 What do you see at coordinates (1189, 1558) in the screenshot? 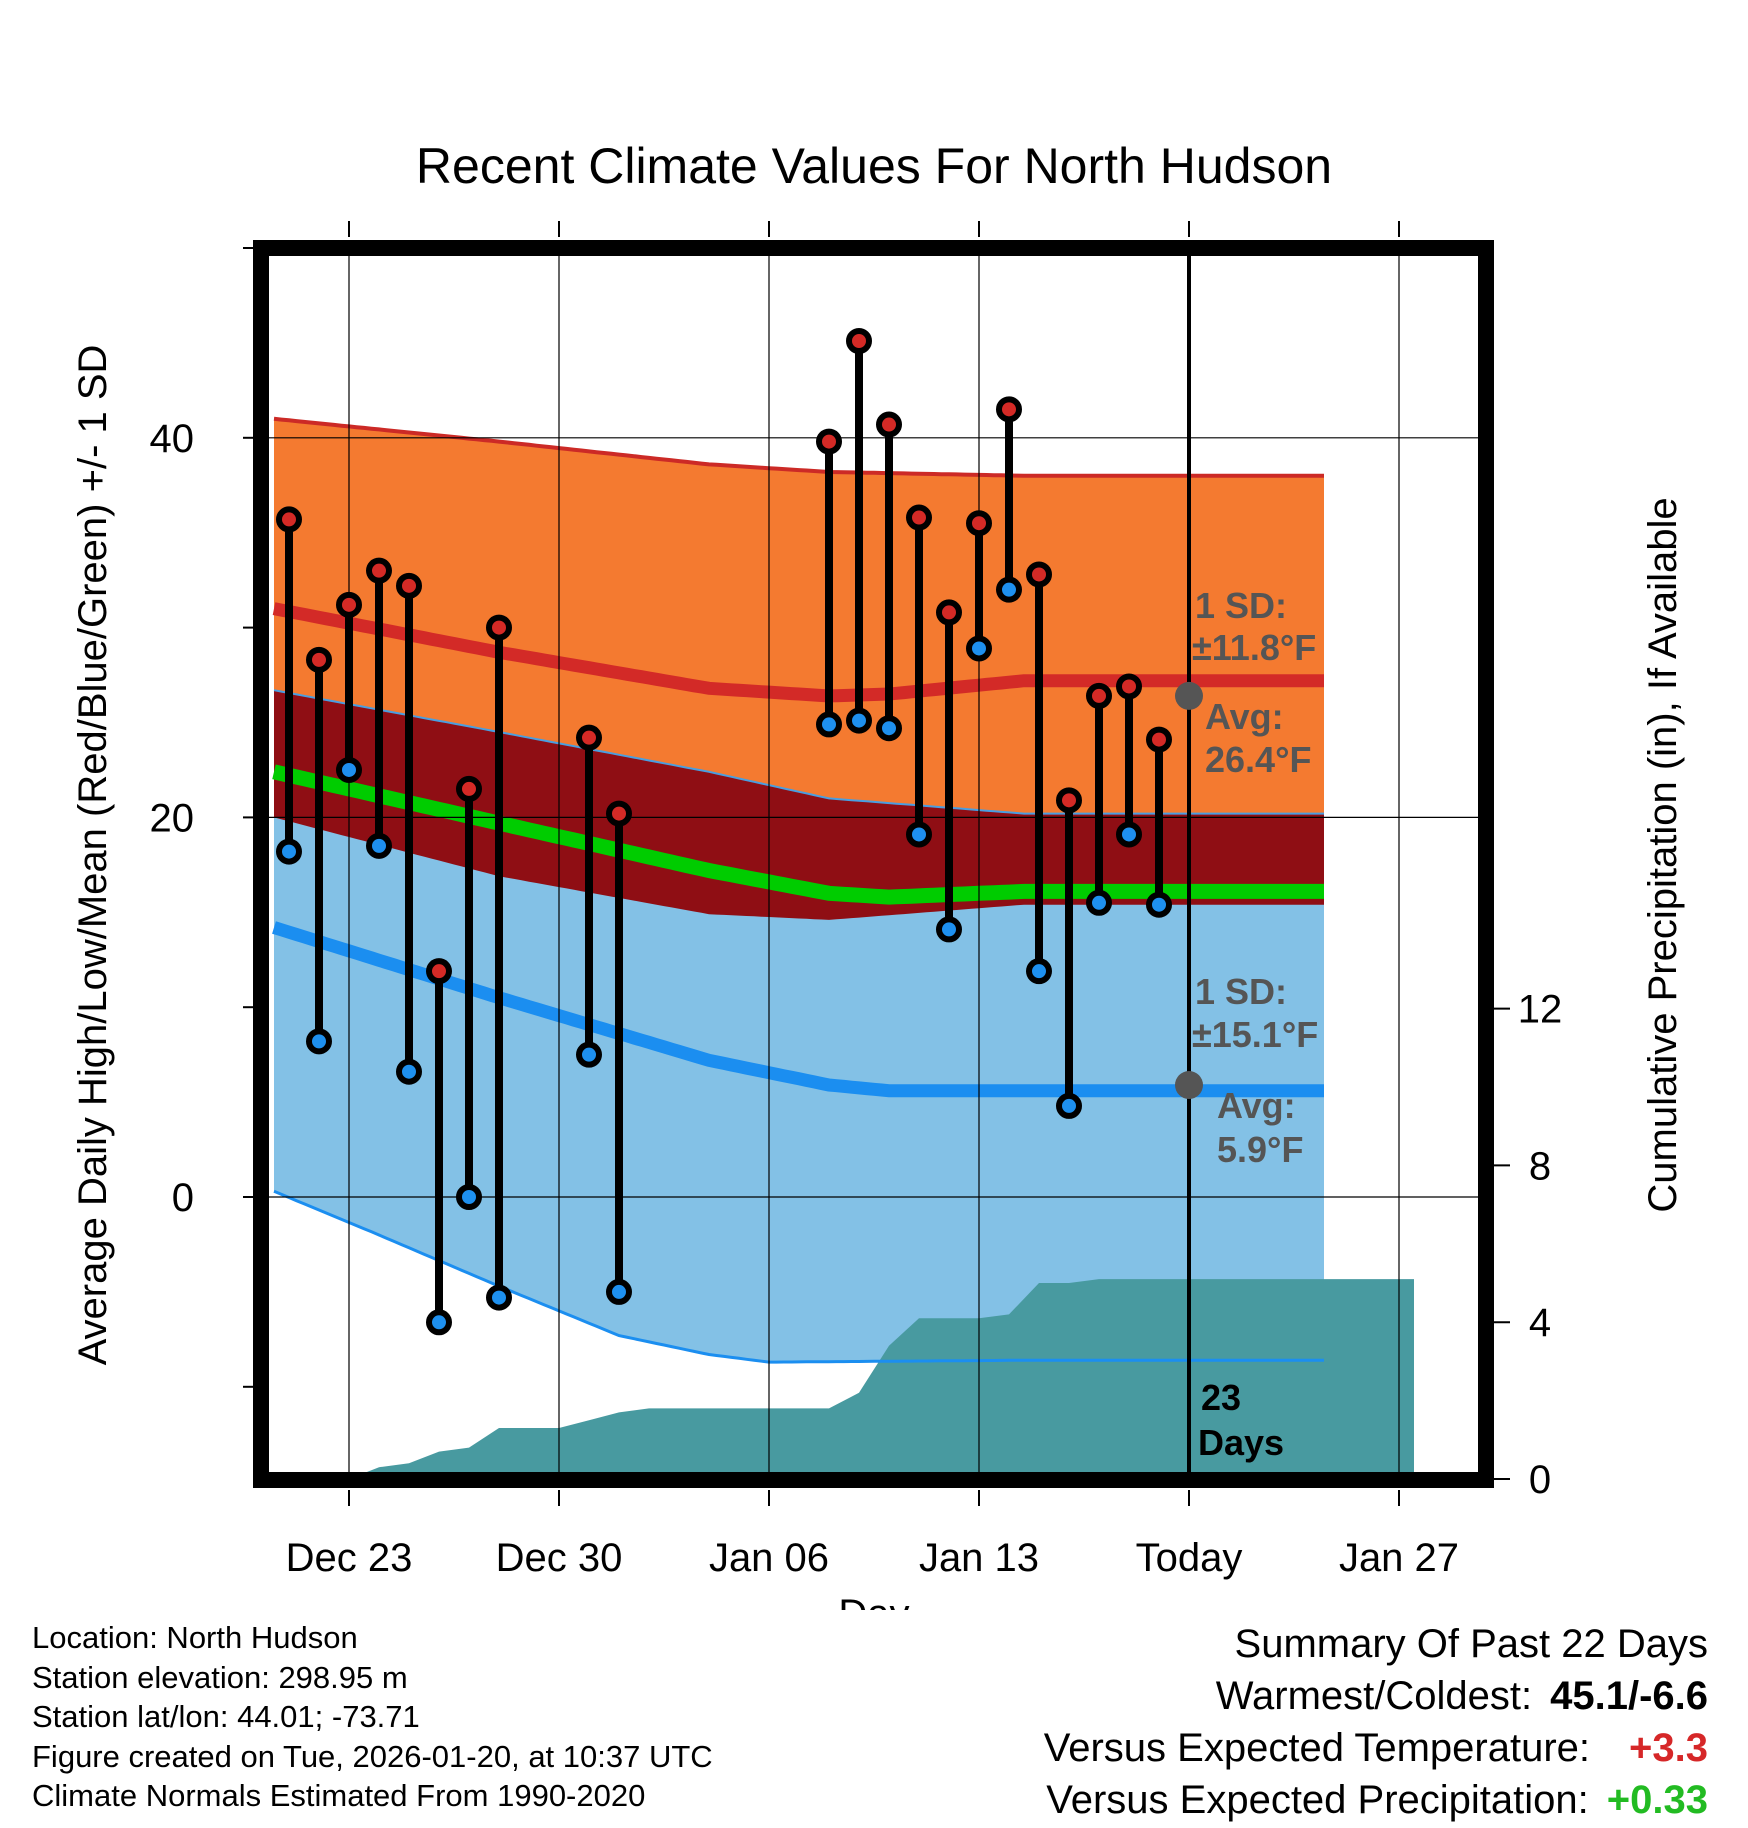
I see `x-tick-label: Today` at bounding box center [1189, 1558].